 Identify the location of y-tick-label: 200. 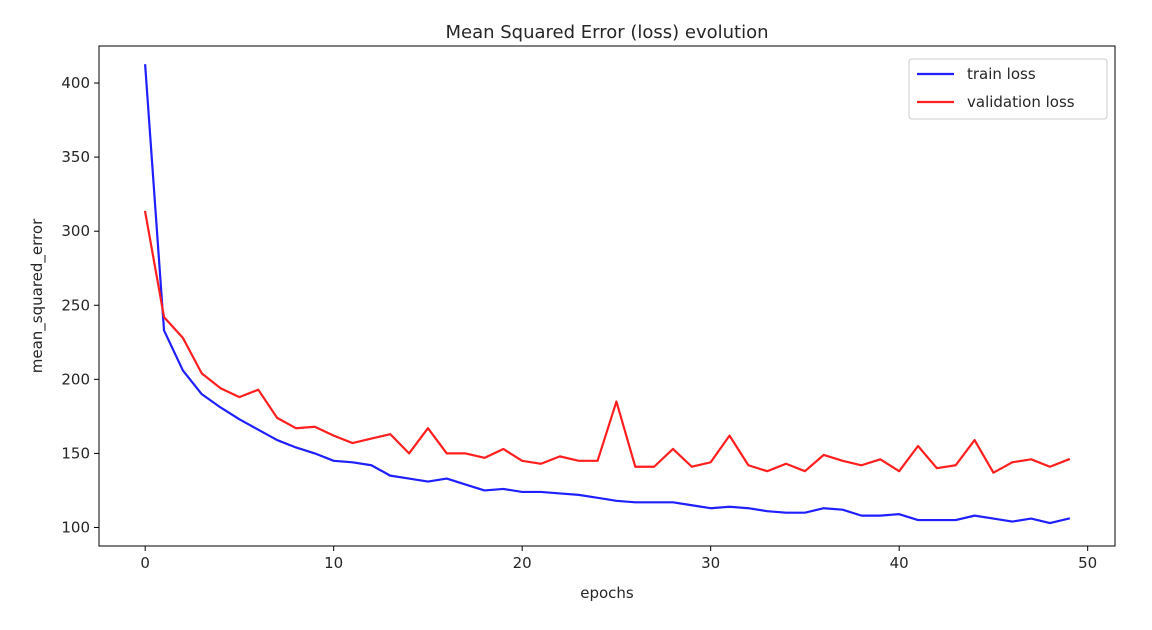
(75, 379).